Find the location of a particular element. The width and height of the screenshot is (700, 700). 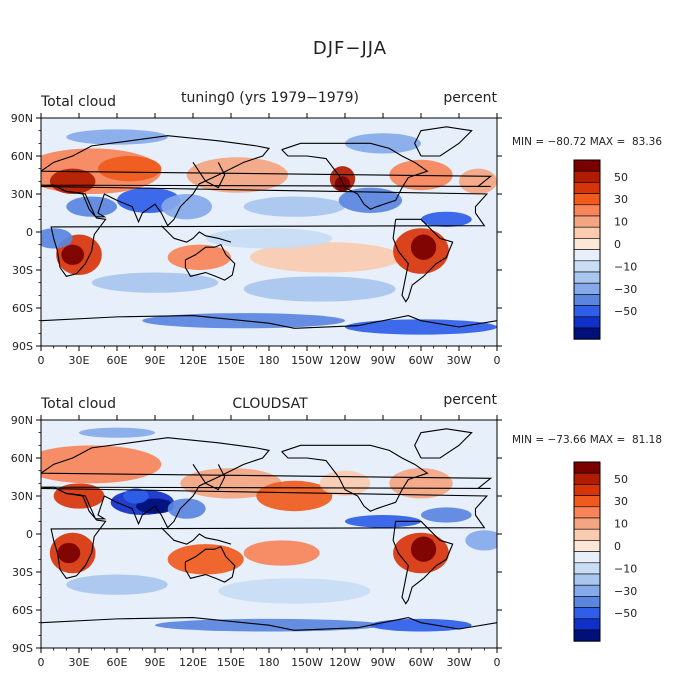

y-tick-label: 90S is located at coordinates (22, 648).